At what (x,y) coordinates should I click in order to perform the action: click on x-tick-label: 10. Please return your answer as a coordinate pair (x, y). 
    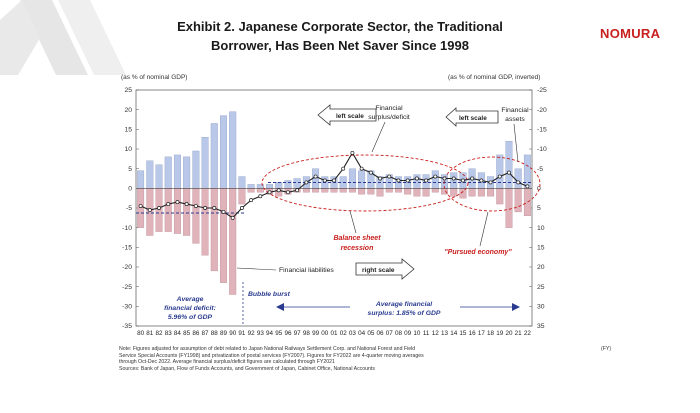
    Looking at the image, I should click on (417, 333).